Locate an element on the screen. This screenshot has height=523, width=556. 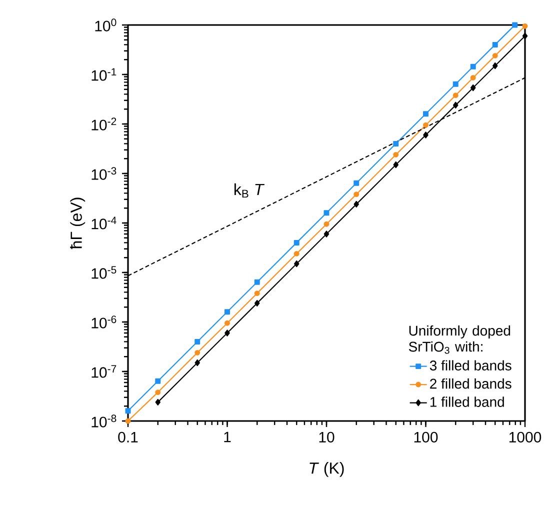
y-axis-title: ħΓ (eV) is located at coordinates (78, 224).